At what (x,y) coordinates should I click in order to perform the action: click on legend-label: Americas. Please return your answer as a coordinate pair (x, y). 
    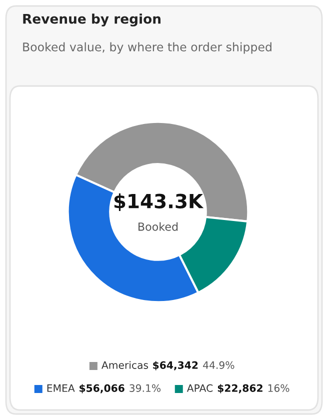
    Looking at the image, I should click on (125, 365).